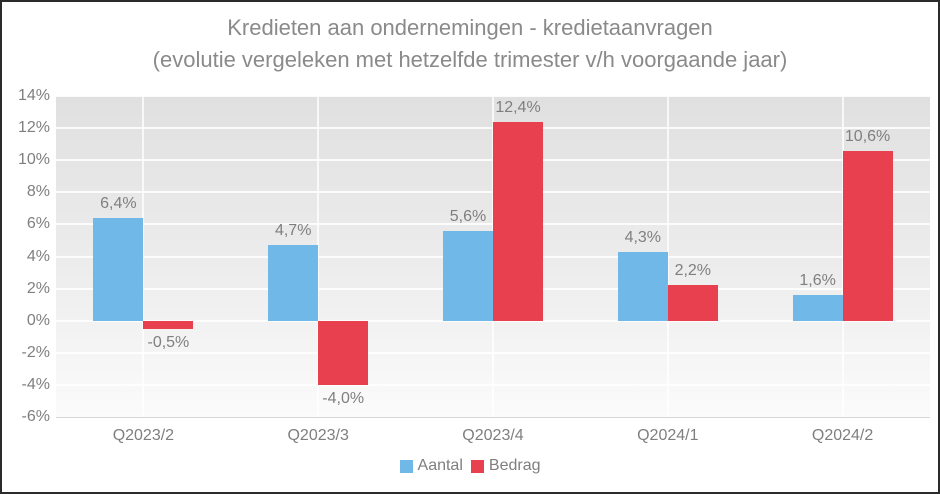 The image size is (940, 494). I want to click on bar-aantal-Q2023/3, so click(293, 283).